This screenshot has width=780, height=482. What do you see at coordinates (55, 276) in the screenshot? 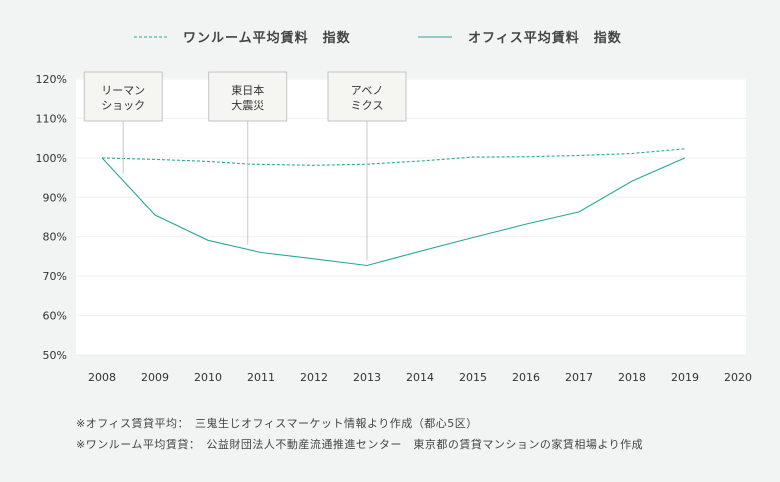
I see `y-tick-label: 70%` at bounding box center [55, 276].